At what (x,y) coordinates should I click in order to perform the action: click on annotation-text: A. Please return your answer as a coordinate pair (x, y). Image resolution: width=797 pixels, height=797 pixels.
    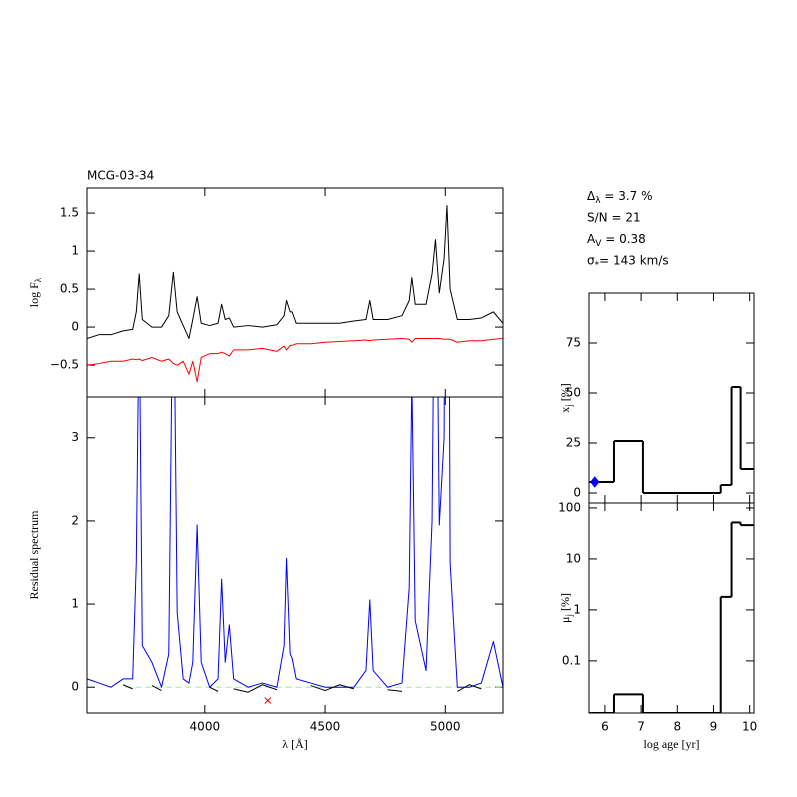
    Looking at the image, I should click on (591, 239).